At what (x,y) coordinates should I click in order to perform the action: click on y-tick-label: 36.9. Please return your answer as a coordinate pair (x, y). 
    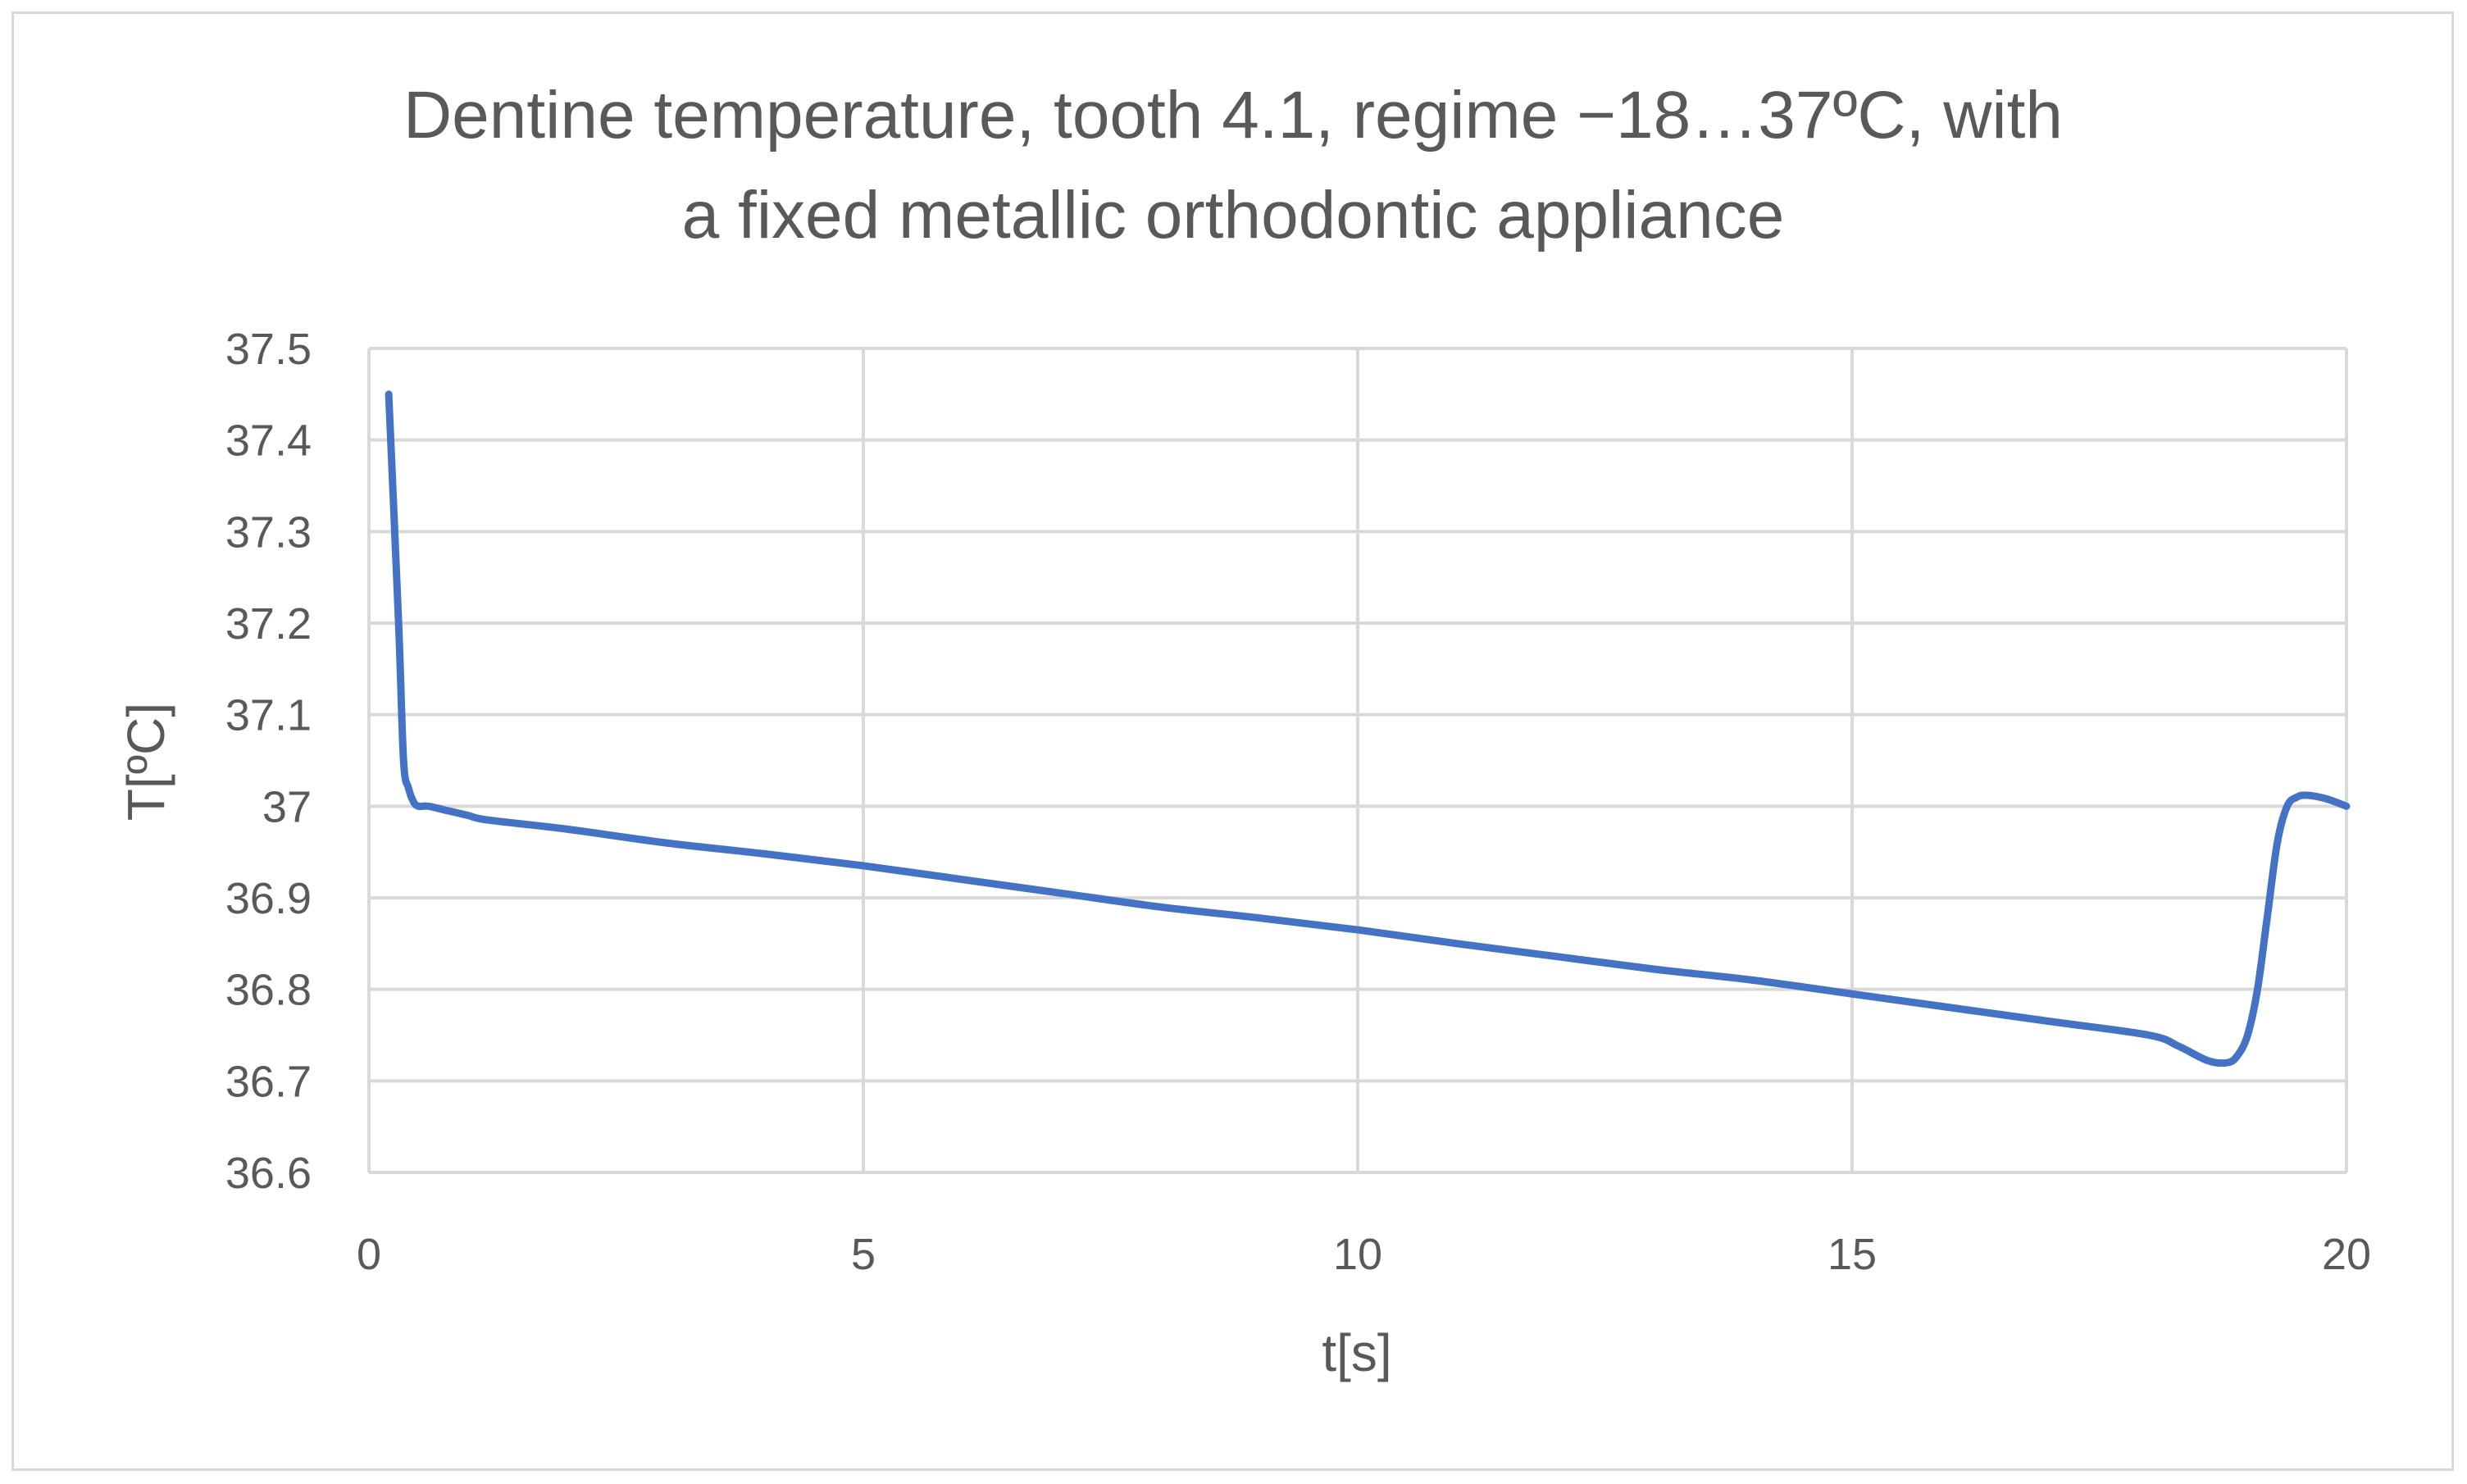
    Looking at the image, I should click on (268, 898).